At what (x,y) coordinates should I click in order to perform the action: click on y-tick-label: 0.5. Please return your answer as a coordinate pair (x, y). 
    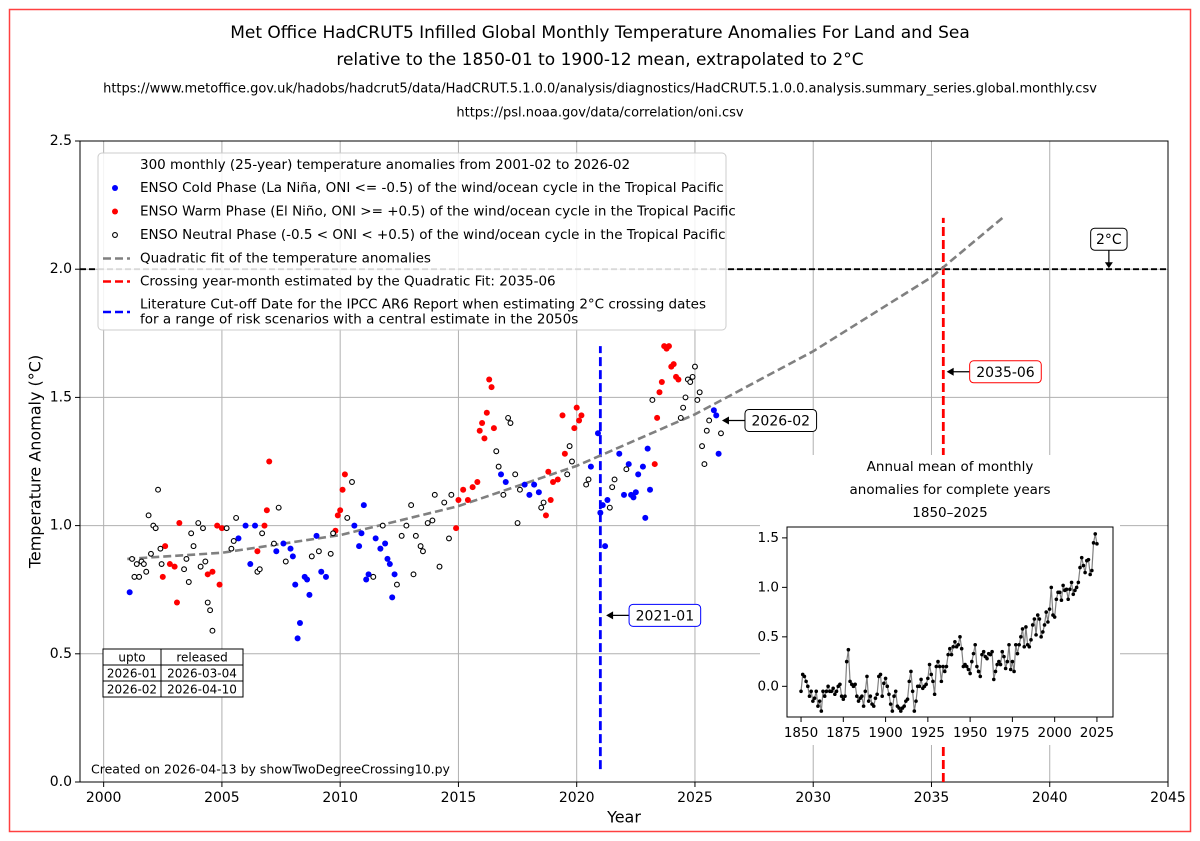
    Looking at the image, I should click on (61, 654).